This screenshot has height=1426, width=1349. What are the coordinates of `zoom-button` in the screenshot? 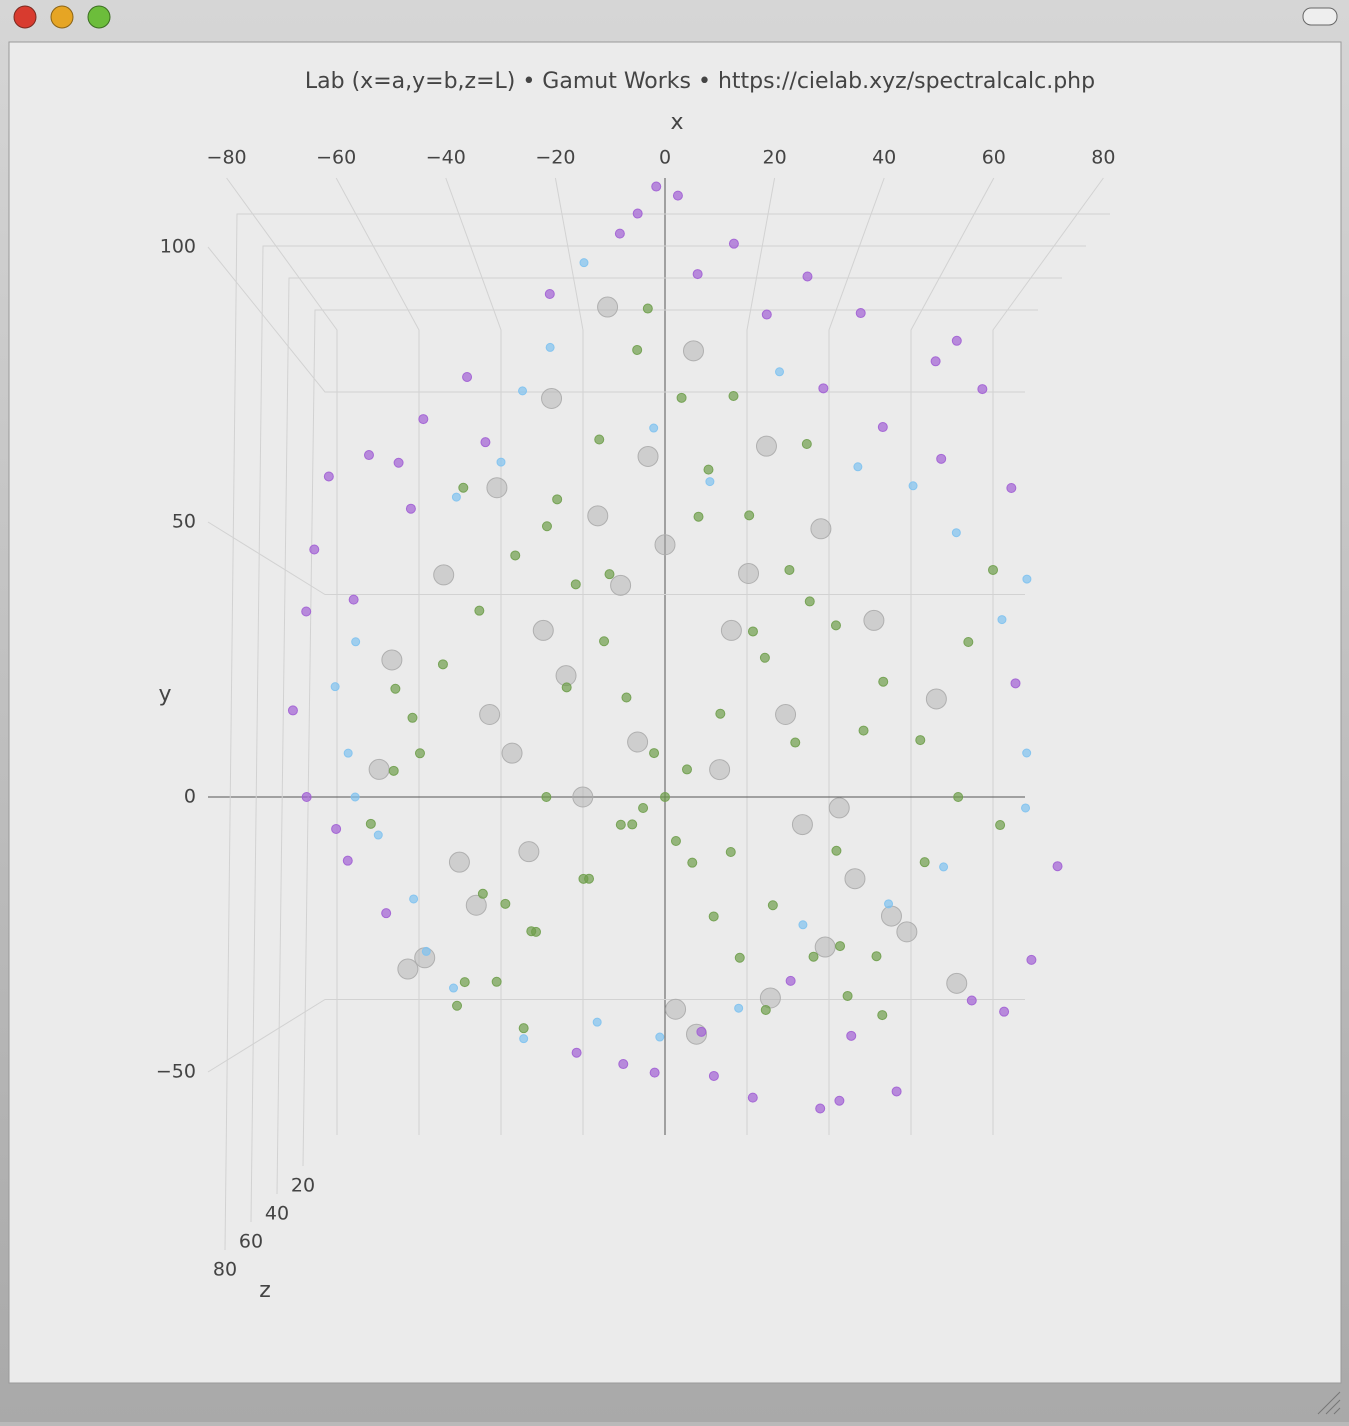 It's located at (99, 17).